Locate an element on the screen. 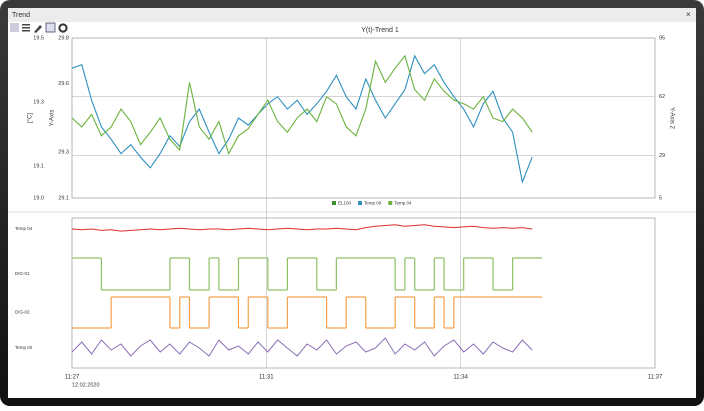 The image size is (704, 411). y-tick-label: 19.5 is located at coordinates (38, 38).